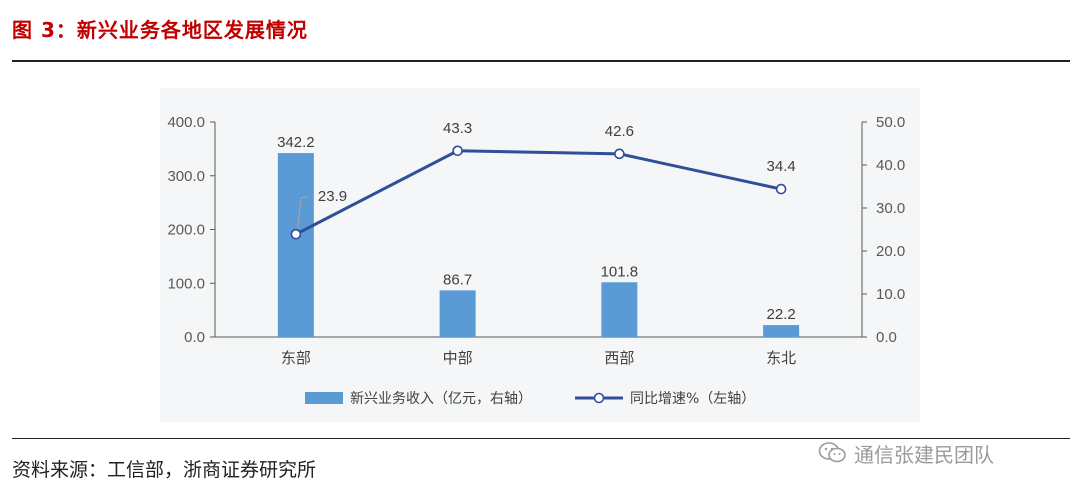 Image resolution: width=1080 pixels, height=497 pixels. What do you see at coordinates (781, 166) in the screenshot?
I see `line-value-label: 34.4` at bounding box center [781, 166].